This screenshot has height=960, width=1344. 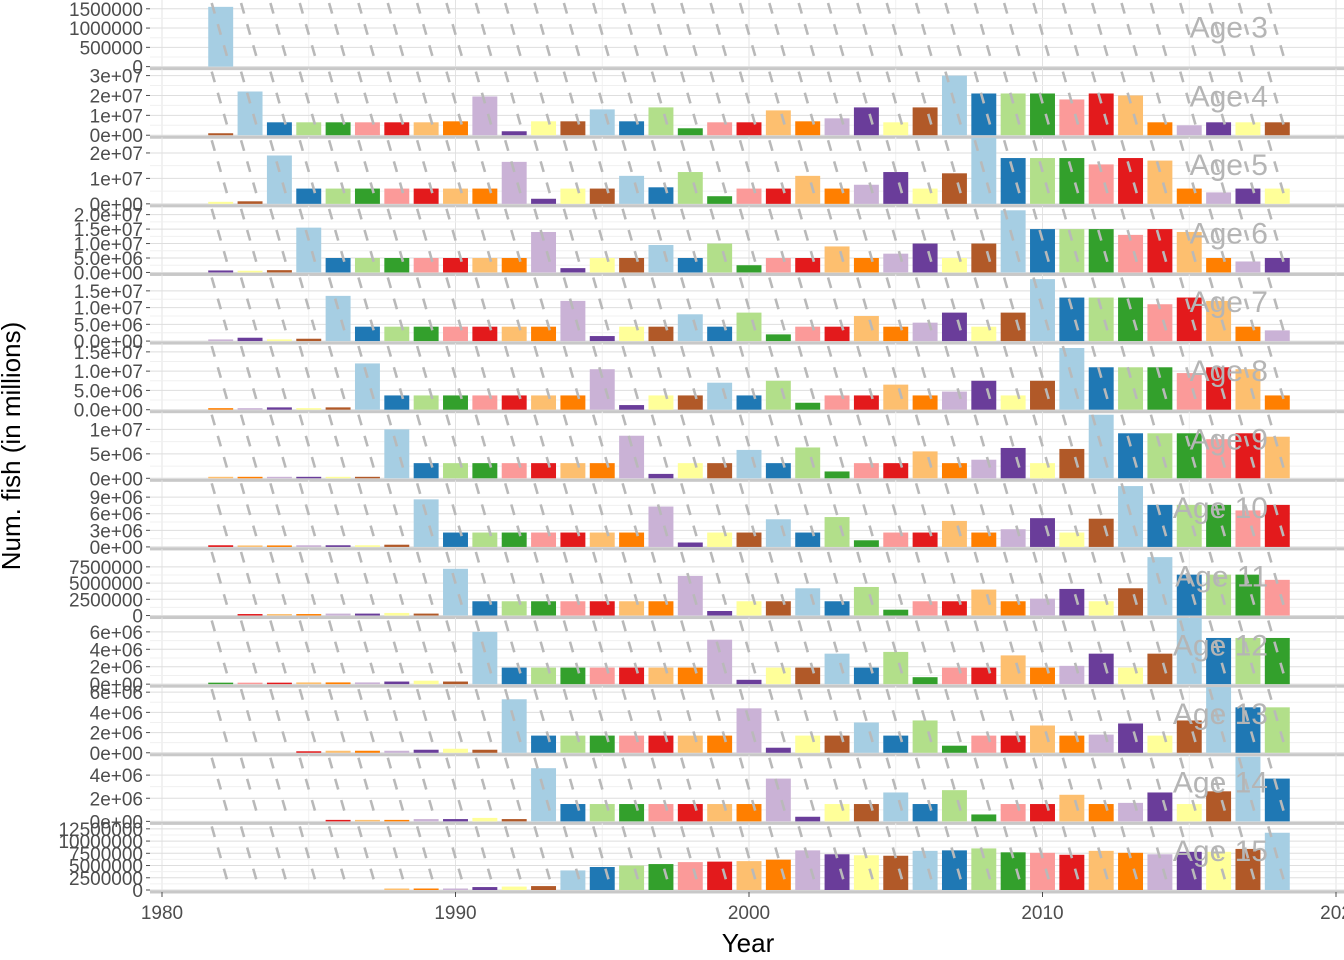 I want to click on y-tick-label: 1500000, so click(x=106, y=10).